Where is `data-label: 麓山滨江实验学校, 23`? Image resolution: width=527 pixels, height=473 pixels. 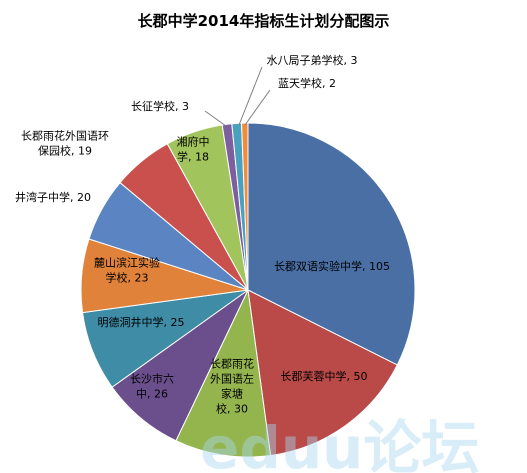 data-label: 麓山滨江实验学校, 23 is located at coordinates (127, 270).